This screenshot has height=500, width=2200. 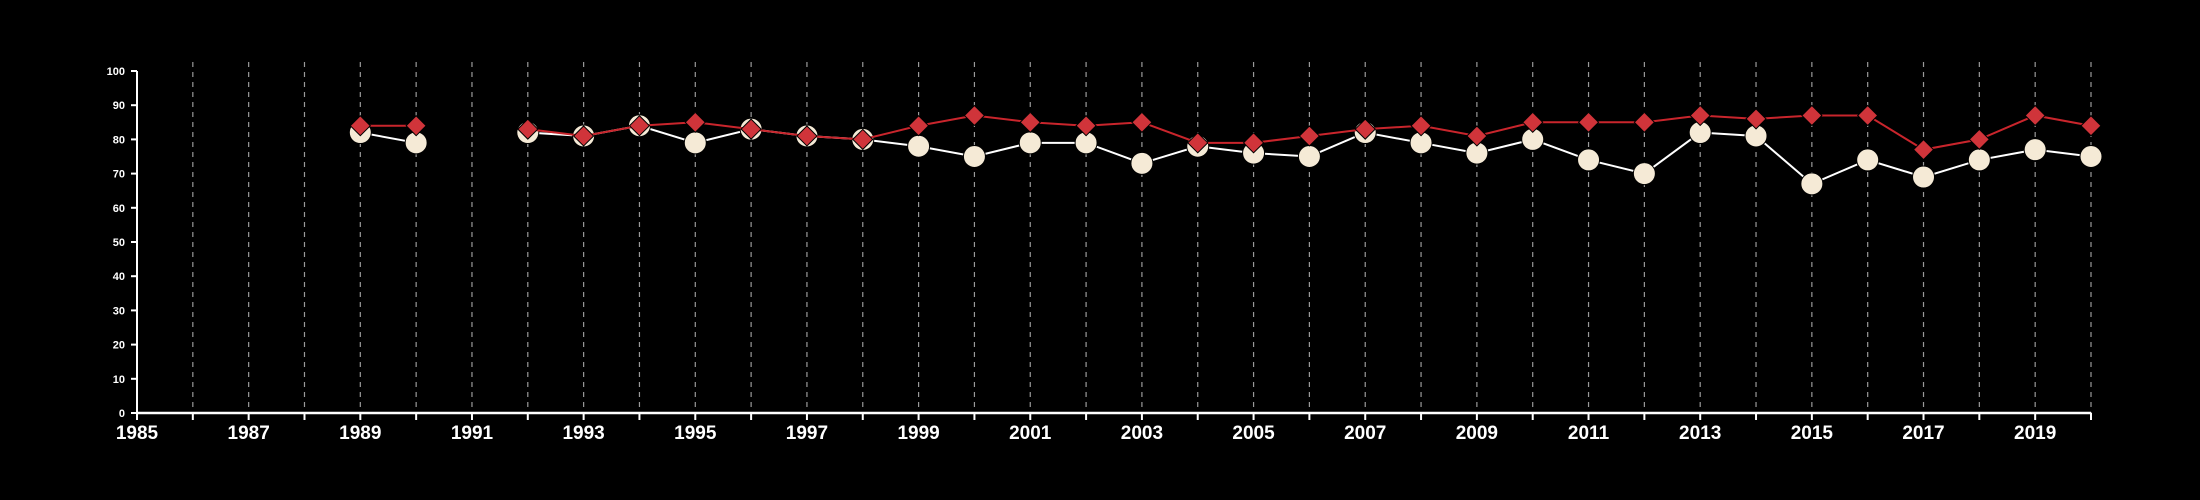 I want to click on x-tick-label: 2017, so click(x=1923, y=433).